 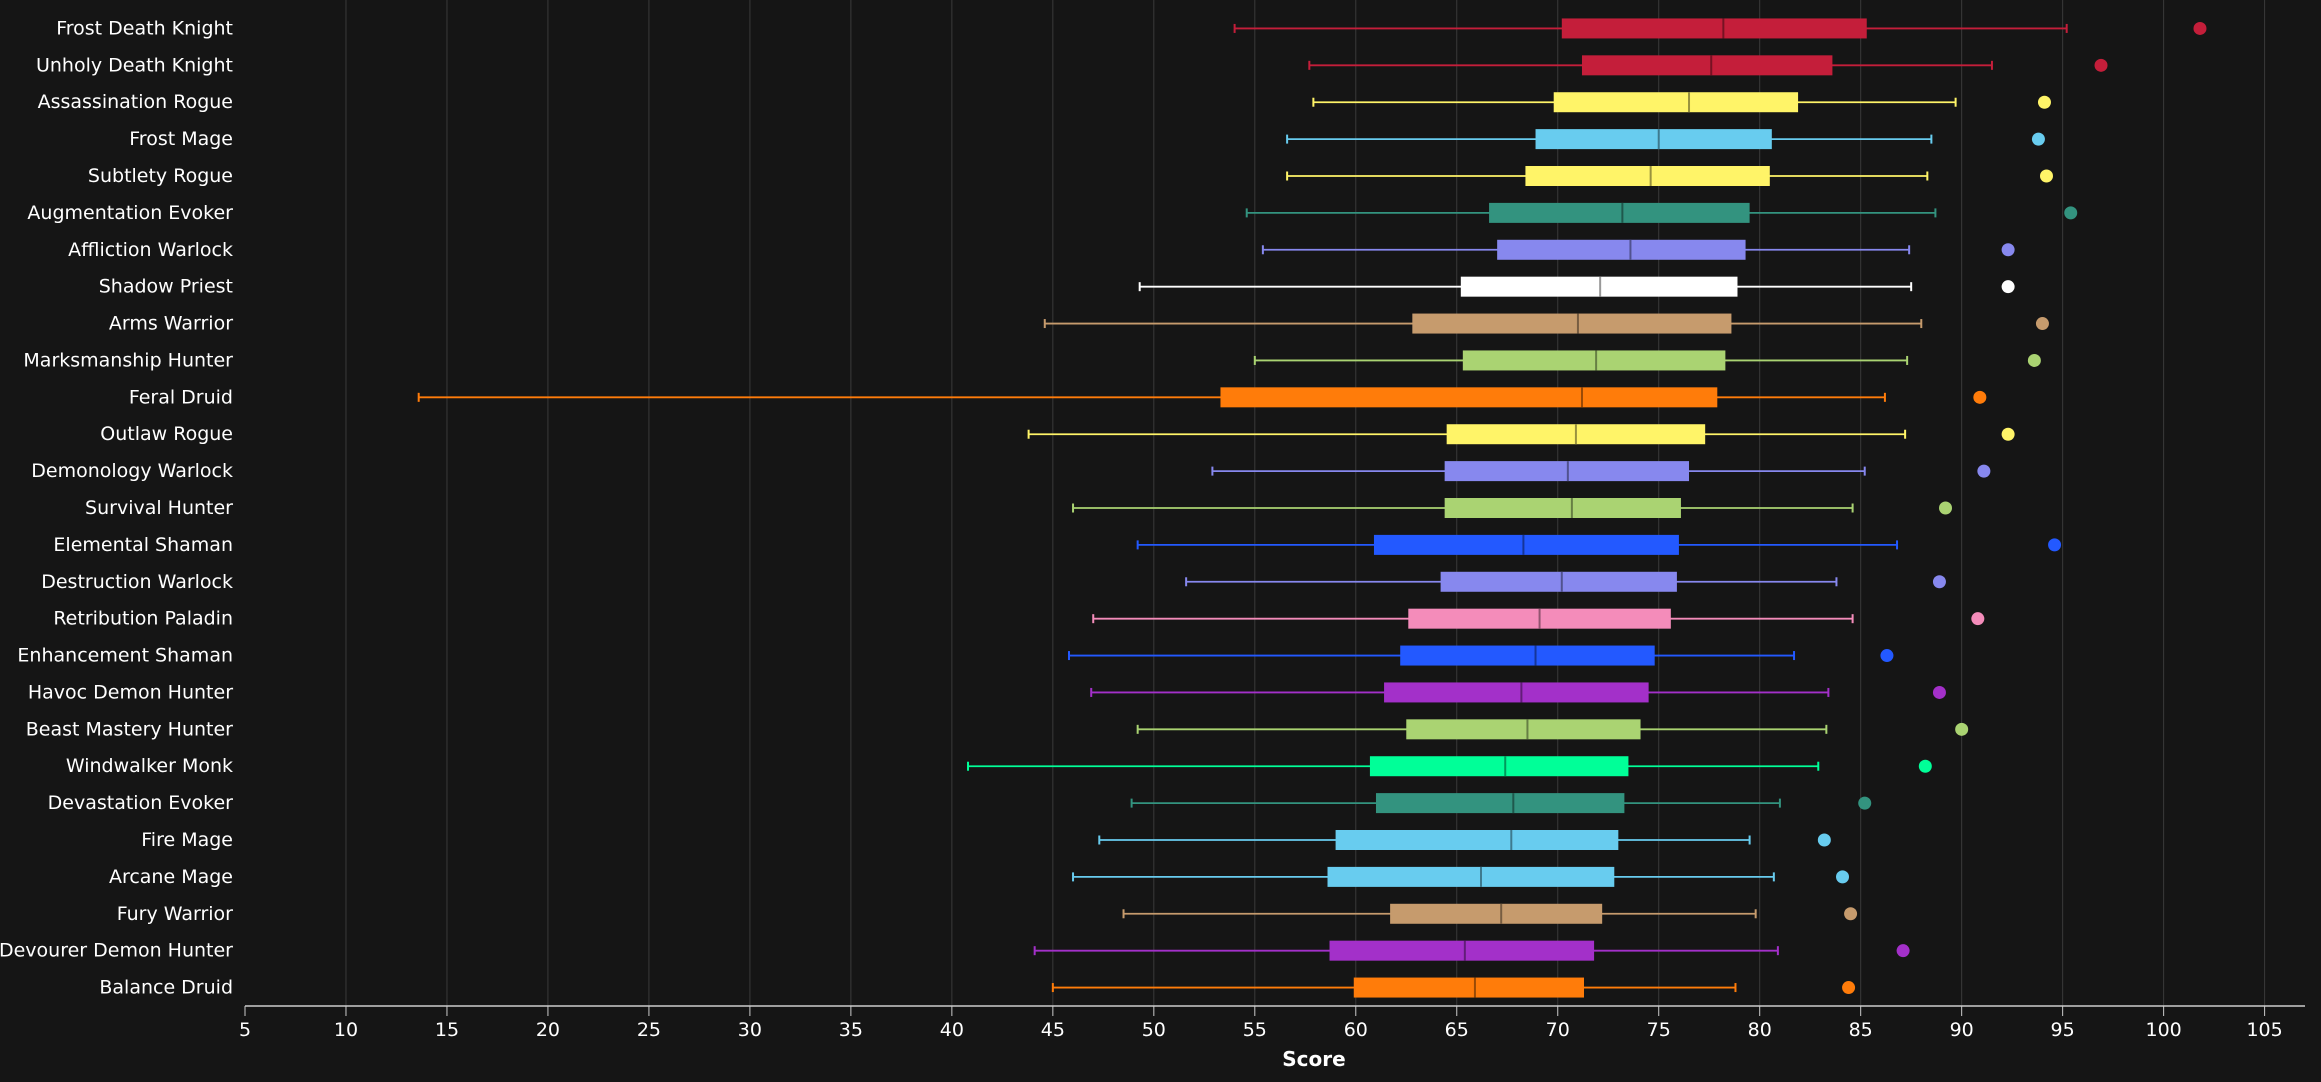 I want to click on x-tick-label: 85, so click(x=1861, y=1030).